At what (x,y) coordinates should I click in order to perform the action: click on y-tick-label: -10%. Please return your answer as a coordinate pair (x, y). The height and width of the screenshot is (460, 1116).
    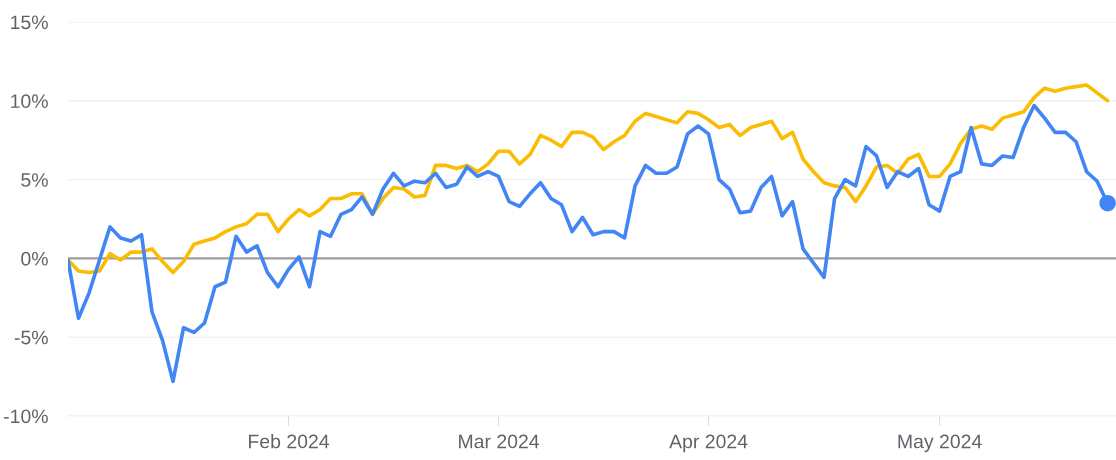
    Looking at the image, I should click on (26, 416).